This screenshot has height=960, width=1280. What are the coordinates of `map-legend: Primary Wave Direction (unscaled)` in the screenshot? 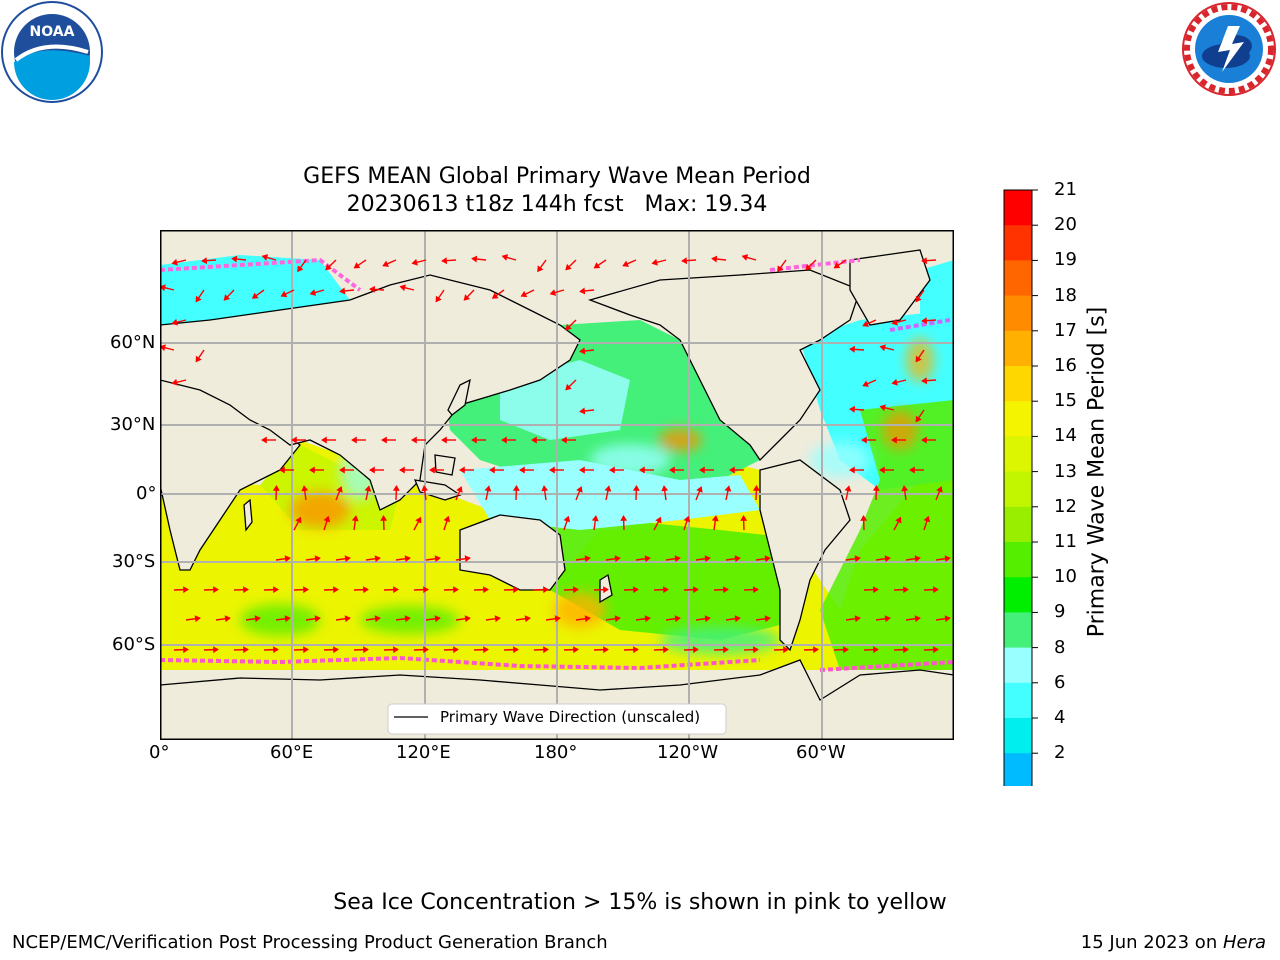 It's located at (557, 719).